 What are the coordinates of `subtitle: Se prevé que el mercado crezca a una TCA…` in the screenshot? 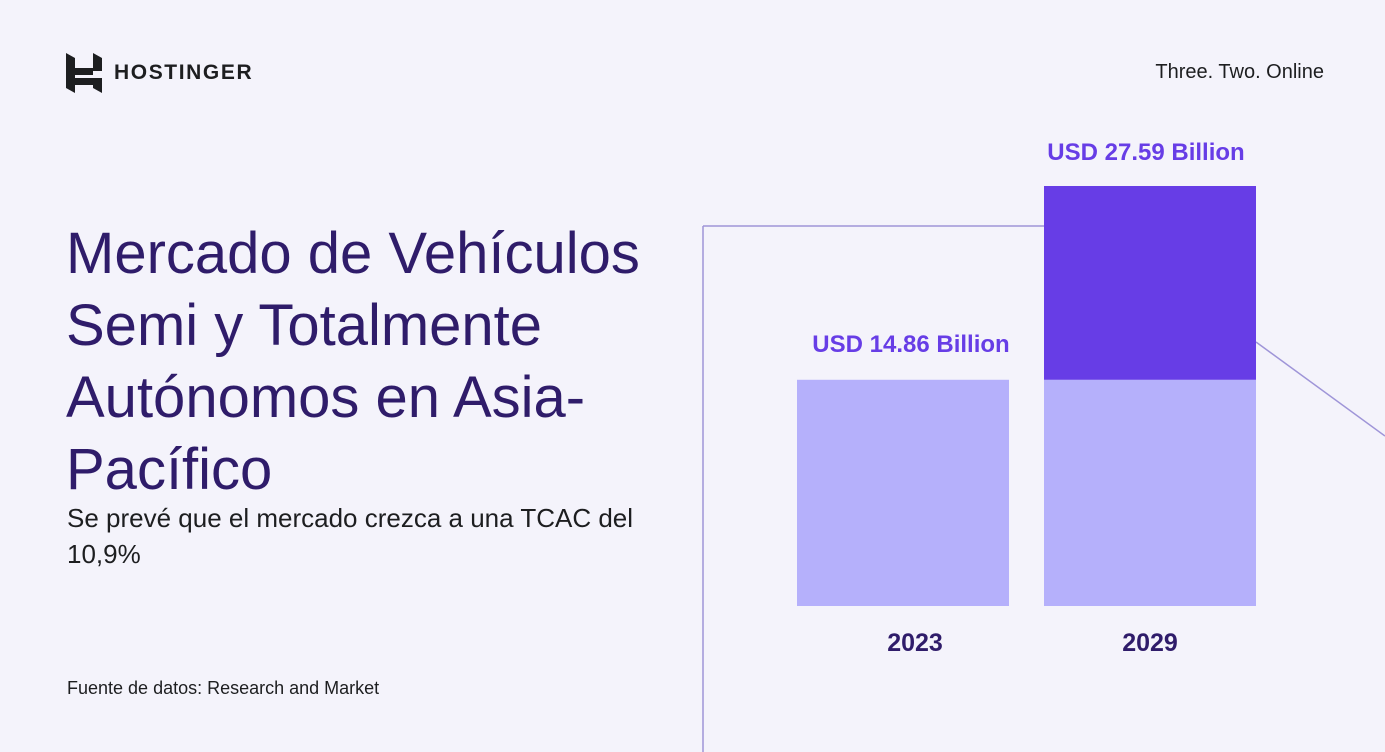 It's located at (350, 536).